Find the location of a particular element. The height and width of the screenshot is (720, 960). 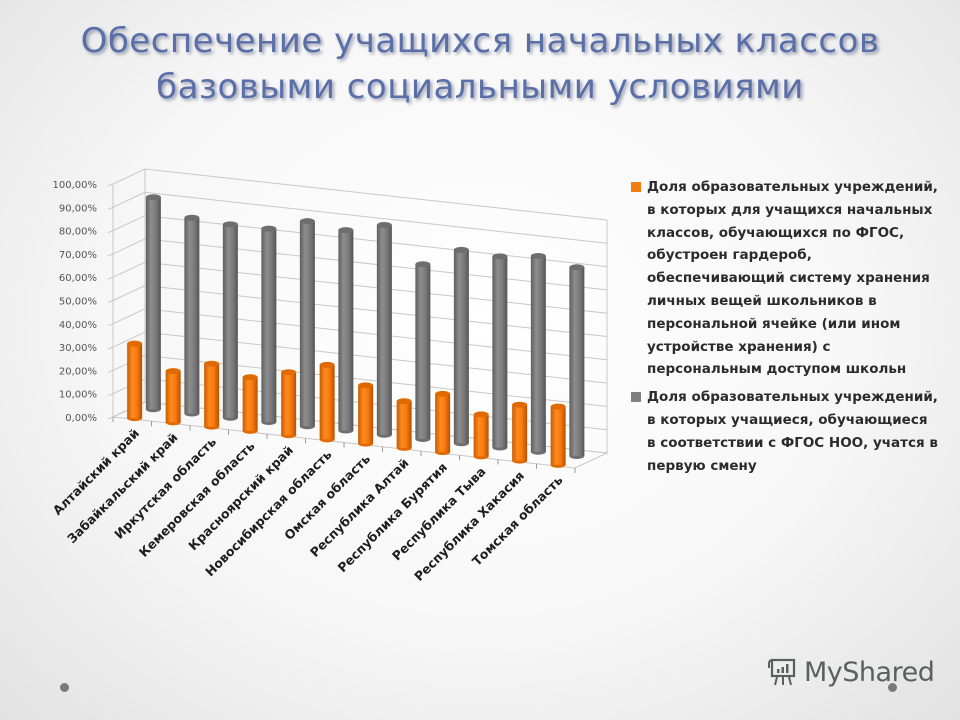

y-tick-label: 90,00% is located at coordinates (78, 208).